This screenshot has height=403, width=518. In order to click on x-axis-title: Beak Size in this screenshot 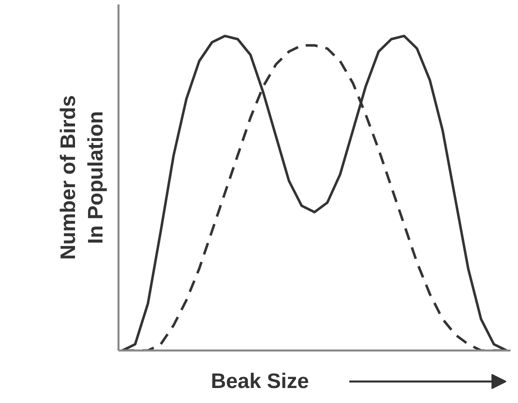, I will do `click(259, 381)`.